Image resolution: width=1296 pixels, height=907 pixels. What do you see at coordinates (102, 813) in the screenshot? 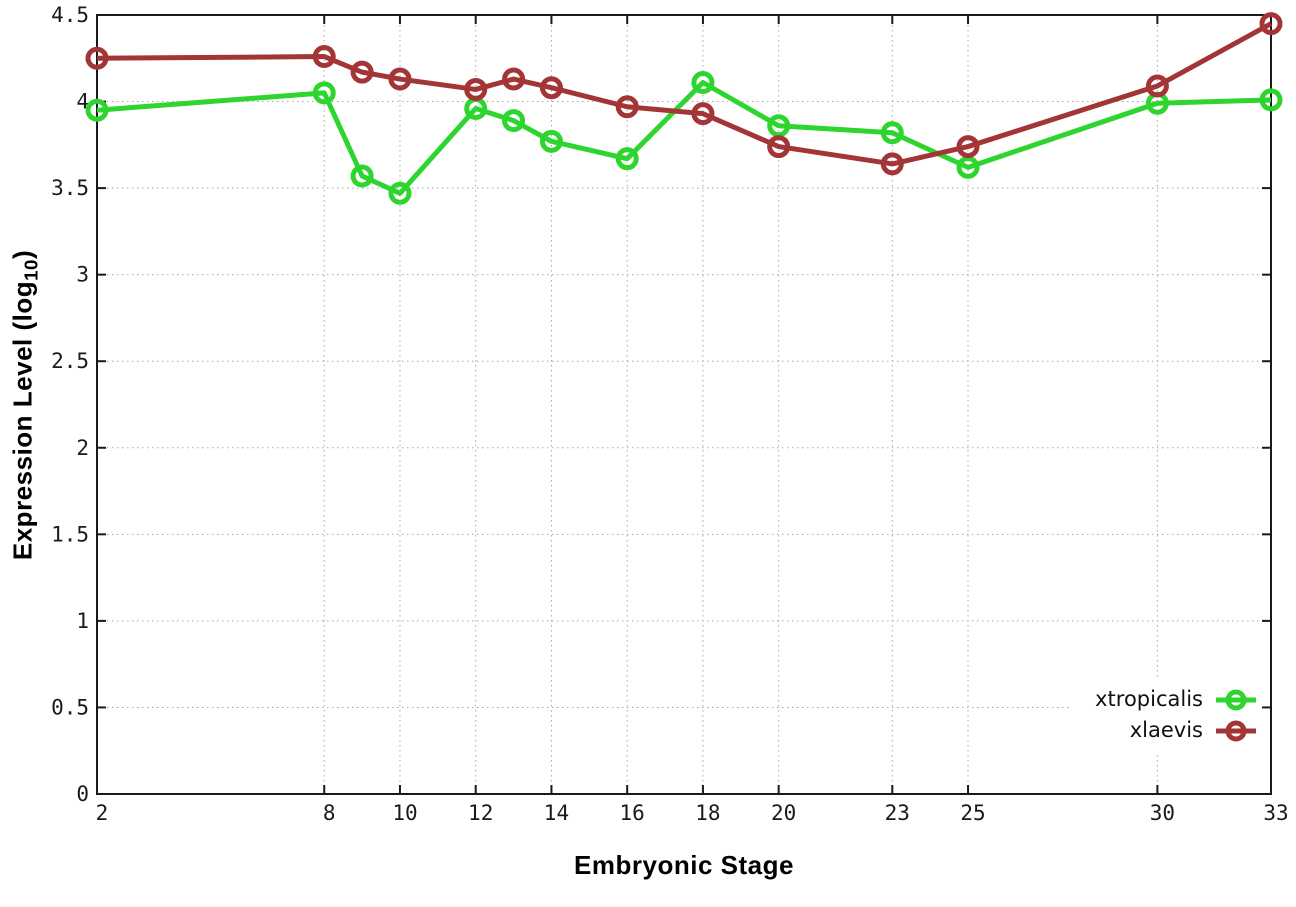
I see `x-tick-label: 2` at bounding box center [102, 813].